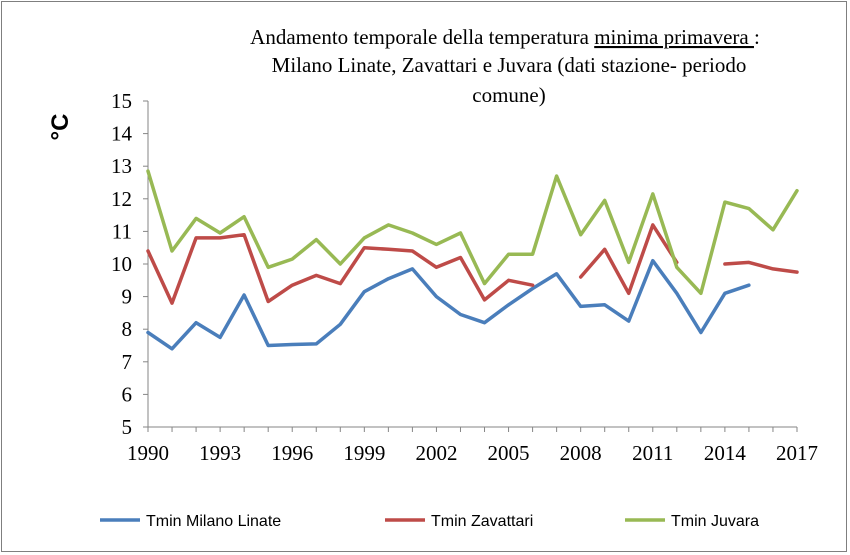 Image resolution: width=850 pixels, height=555 pixels. I want to click on x-tick-label: 2002, so click(436, 453).